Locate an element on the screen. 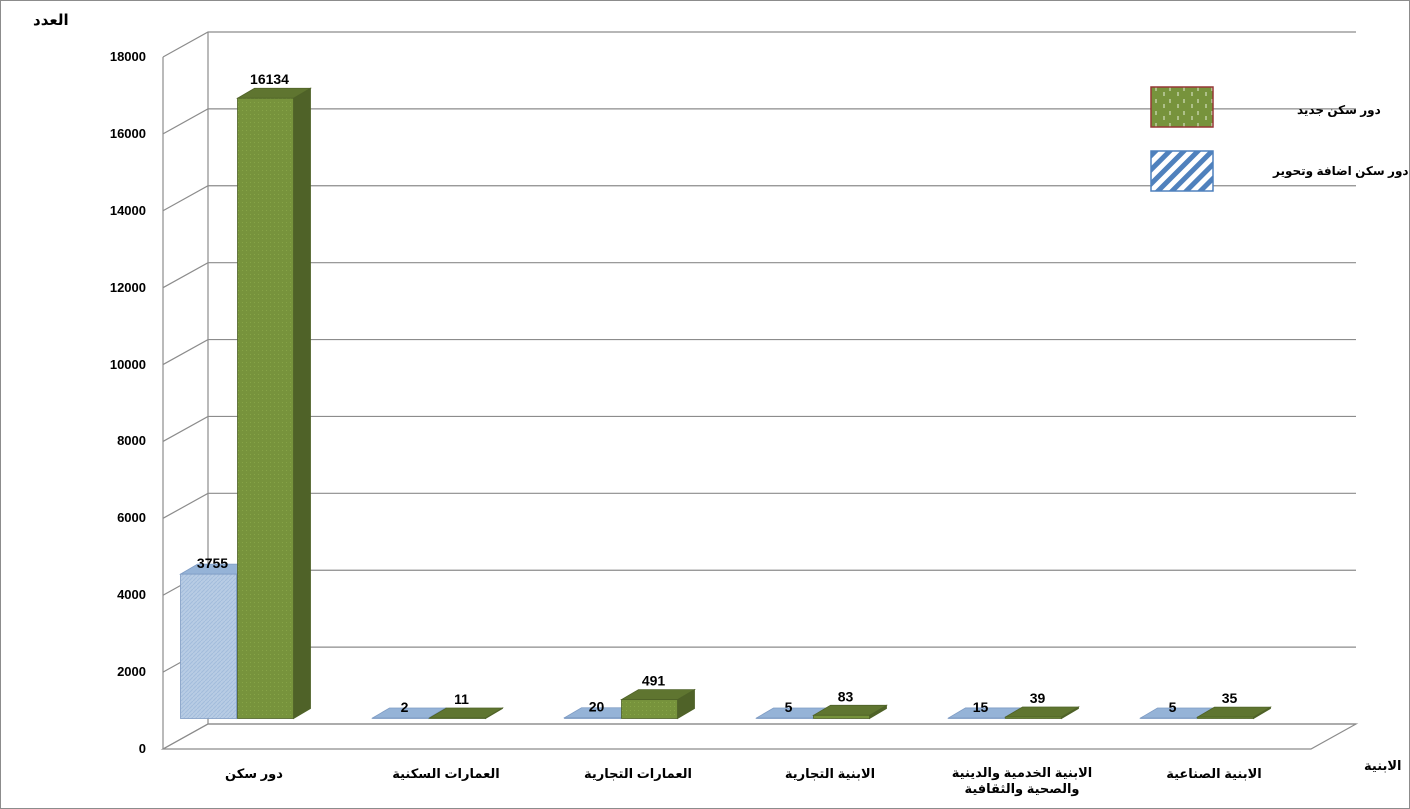  y-tick-label: 6000 is located at coordinates (131, 518).